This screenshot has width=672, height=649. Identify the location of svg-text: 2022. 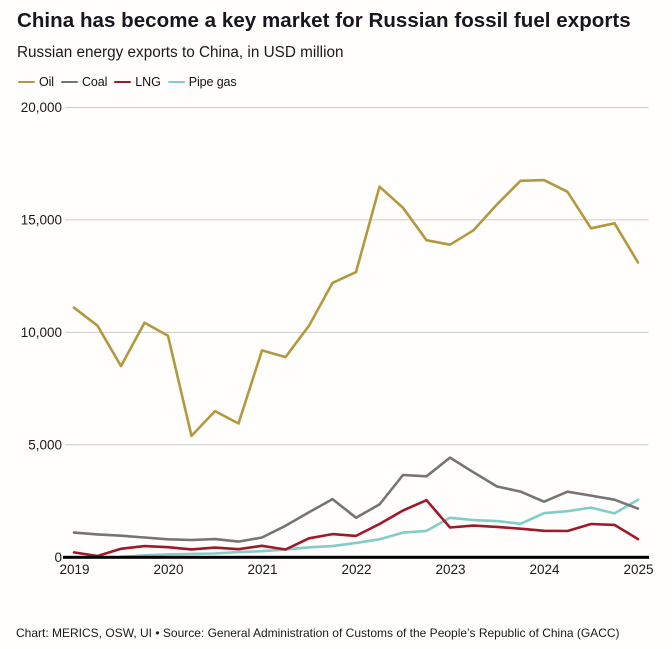
(356, 569).